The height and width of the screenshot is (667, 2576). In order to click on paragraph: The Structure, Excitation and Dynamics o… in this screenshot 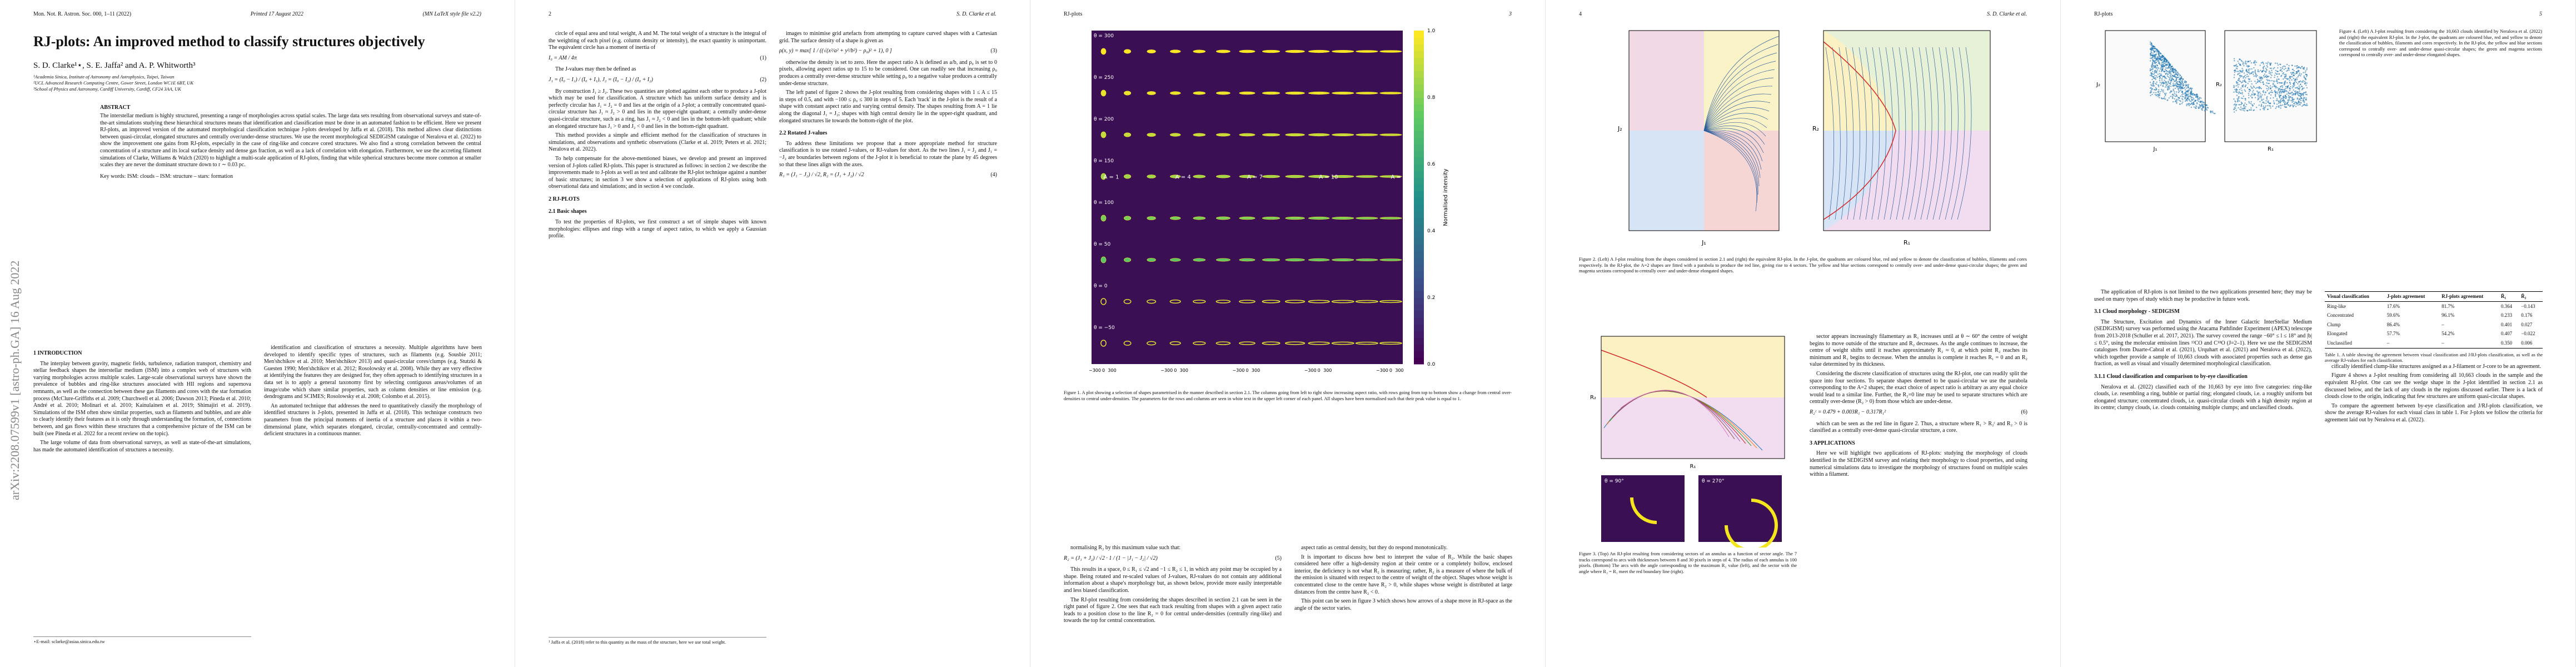, I will do `click(2203, 342)`.